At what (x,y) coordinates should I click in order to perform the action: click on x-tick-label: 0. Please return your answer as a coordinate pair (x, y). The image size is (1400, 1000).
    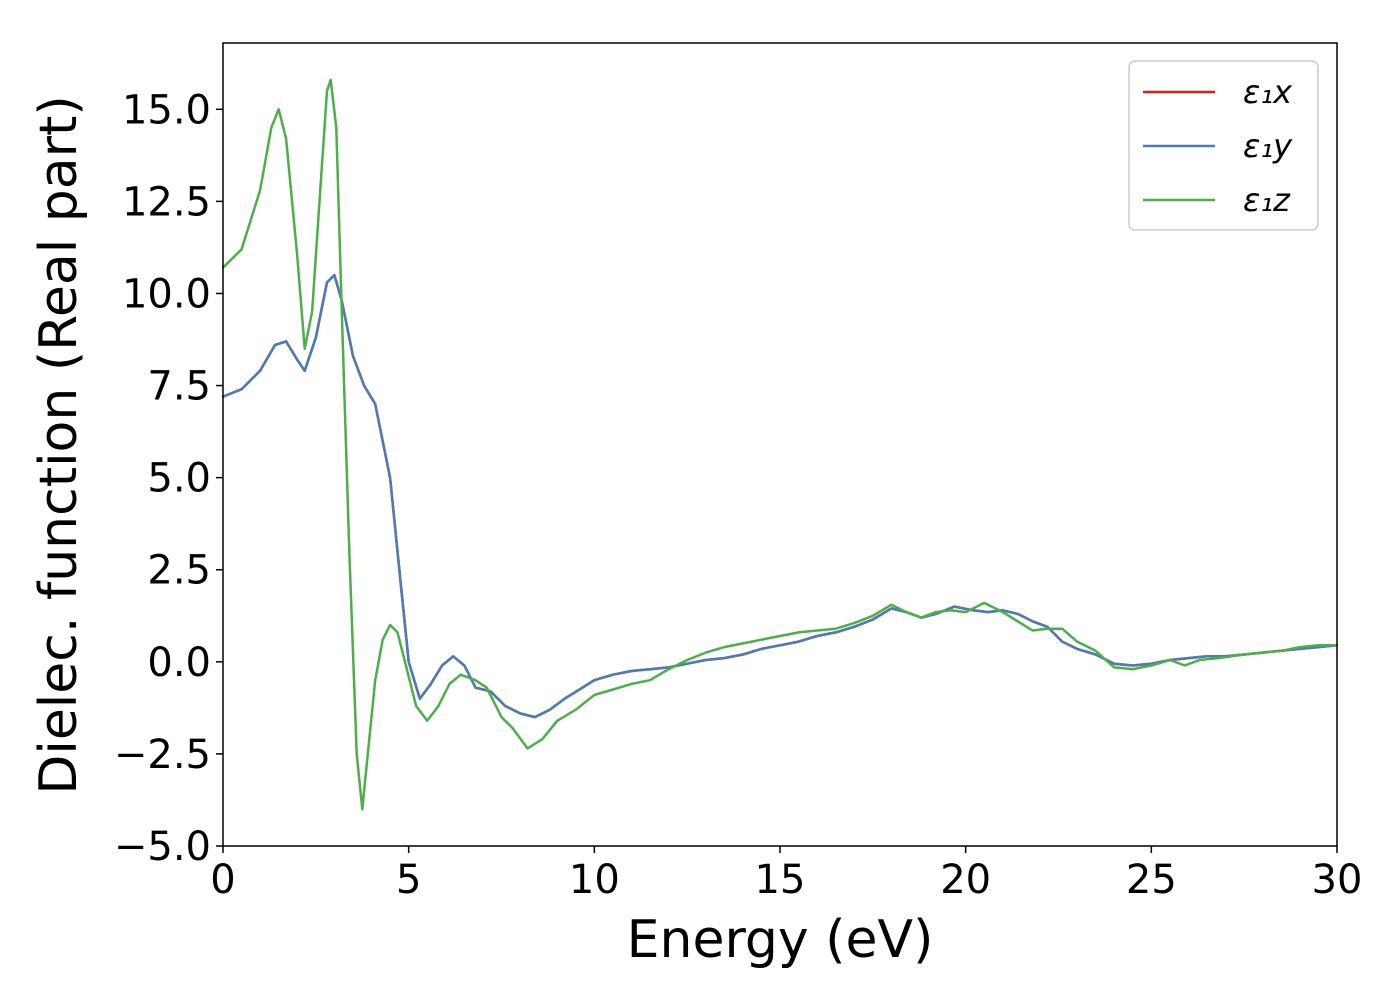
    Looking at the image, I should click on (222, 880).